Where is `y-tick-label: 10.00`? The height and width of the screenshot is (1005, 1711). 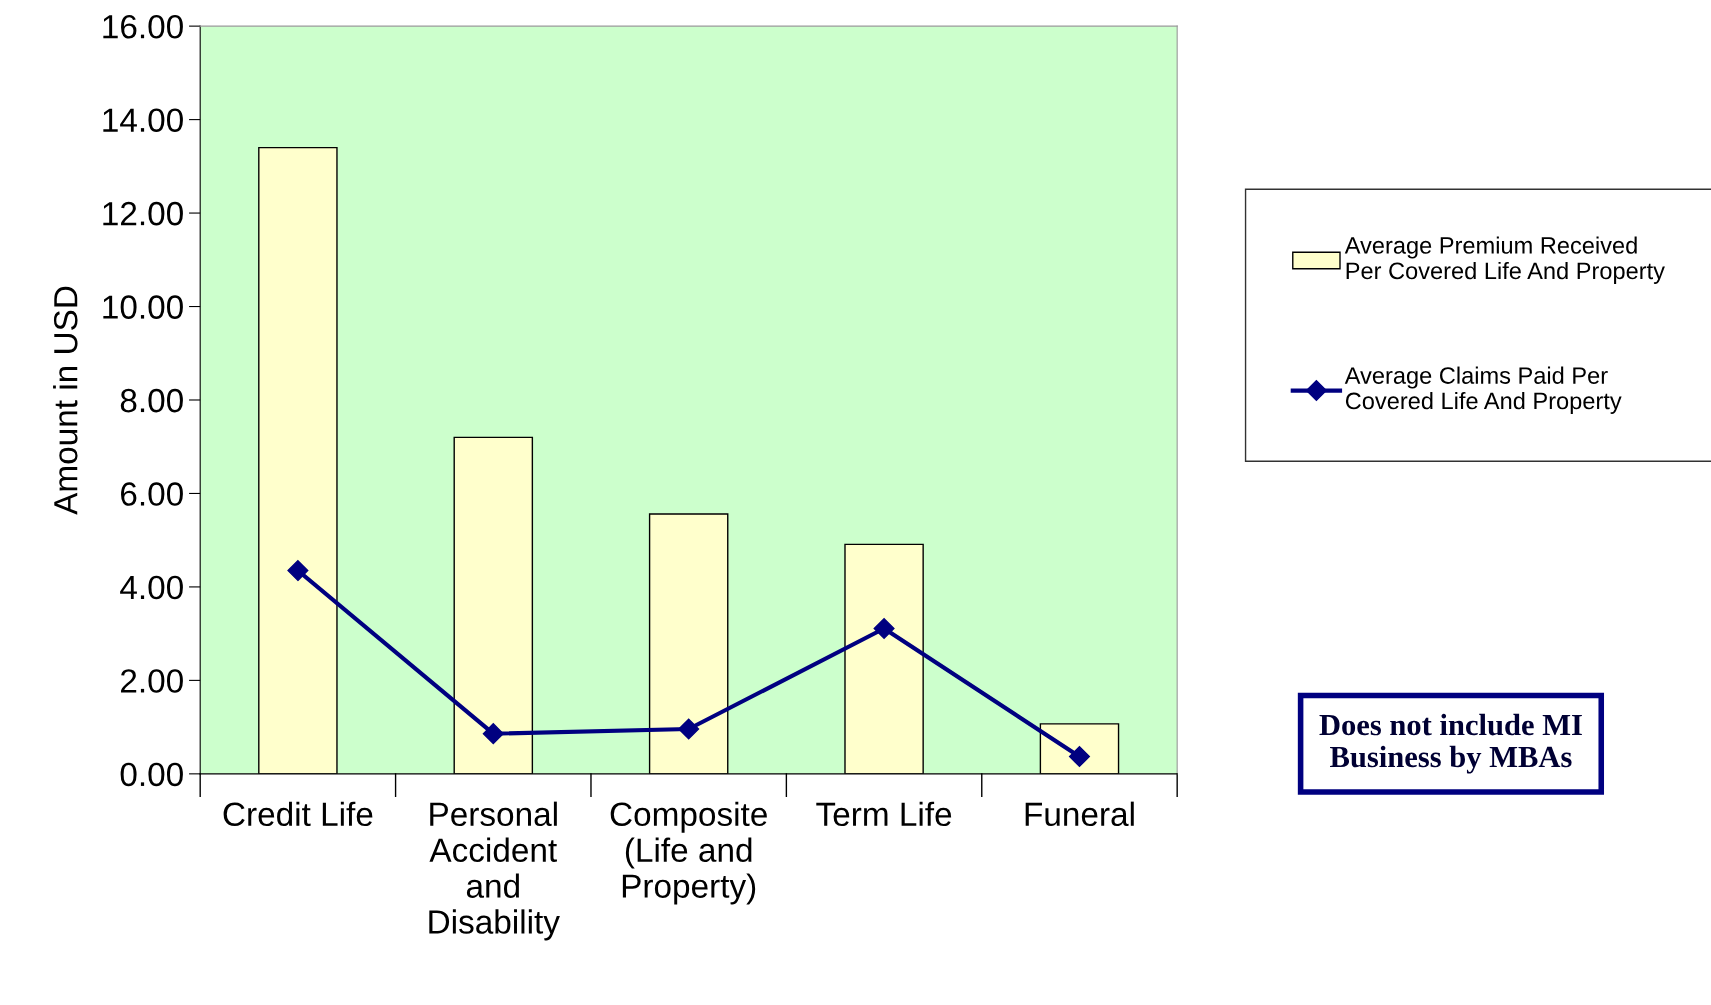 y-tick-label: 10.00 is located at coordinates (143, 307).